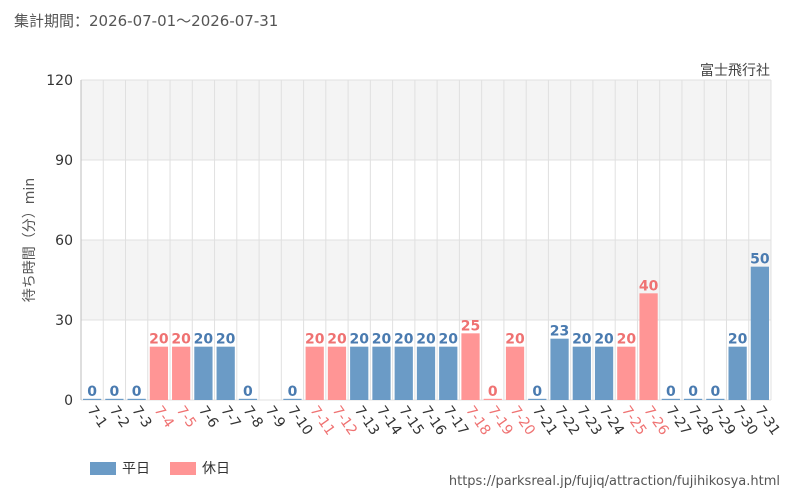  I want to click on data-label: 23, so click(559, 332).